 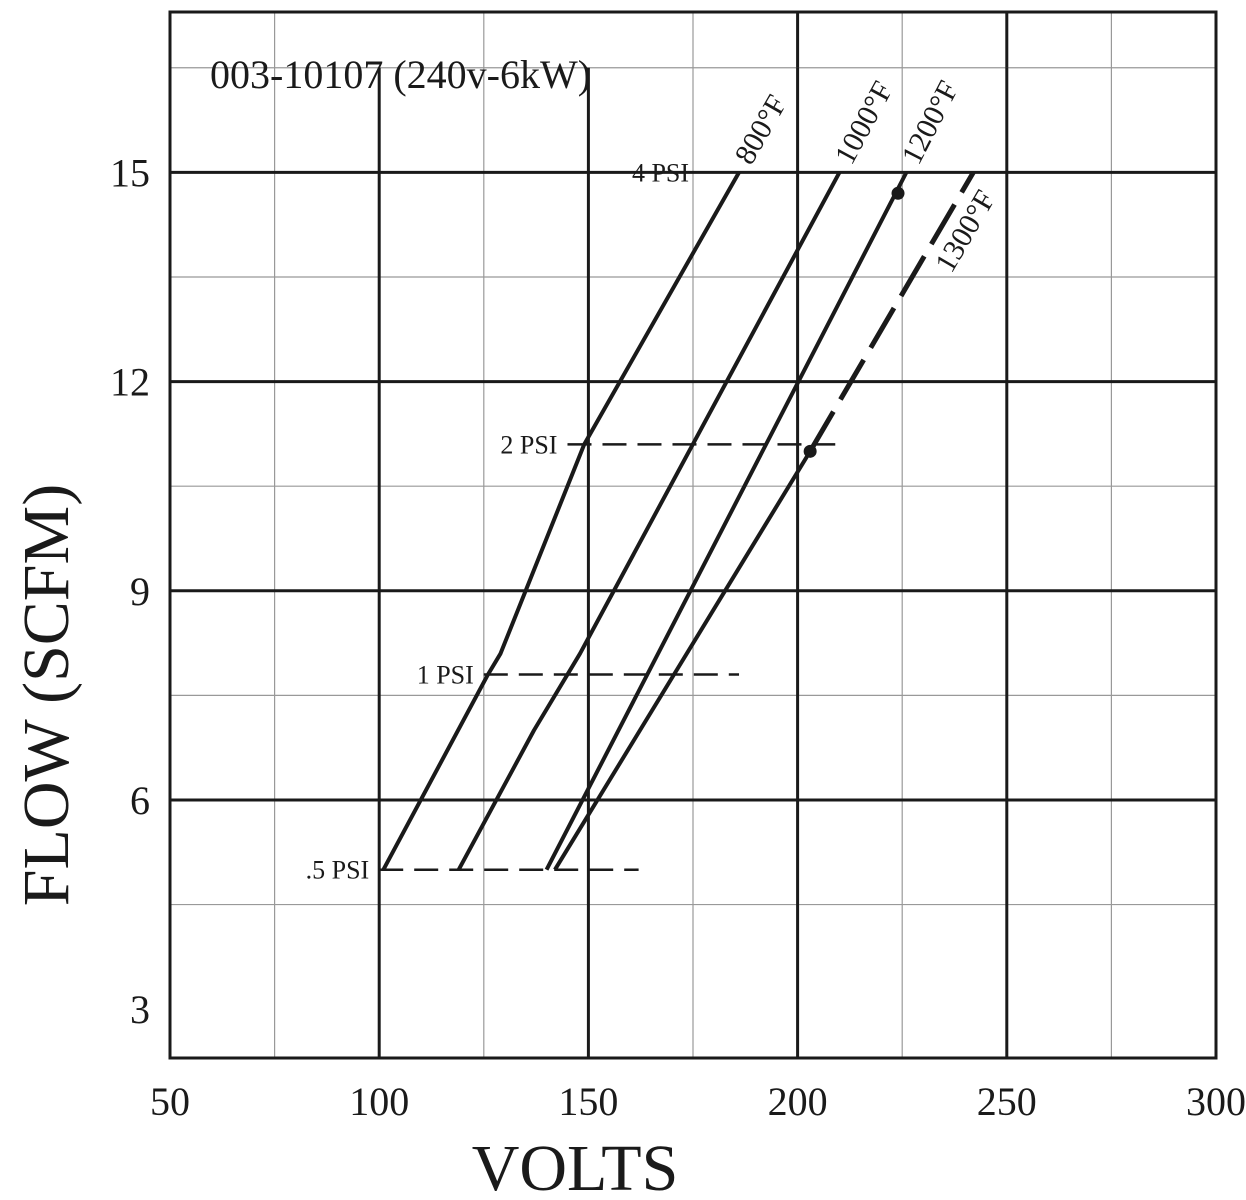 I want to click on x-axis-label: VOLTS, so click(x=575, y=1166).